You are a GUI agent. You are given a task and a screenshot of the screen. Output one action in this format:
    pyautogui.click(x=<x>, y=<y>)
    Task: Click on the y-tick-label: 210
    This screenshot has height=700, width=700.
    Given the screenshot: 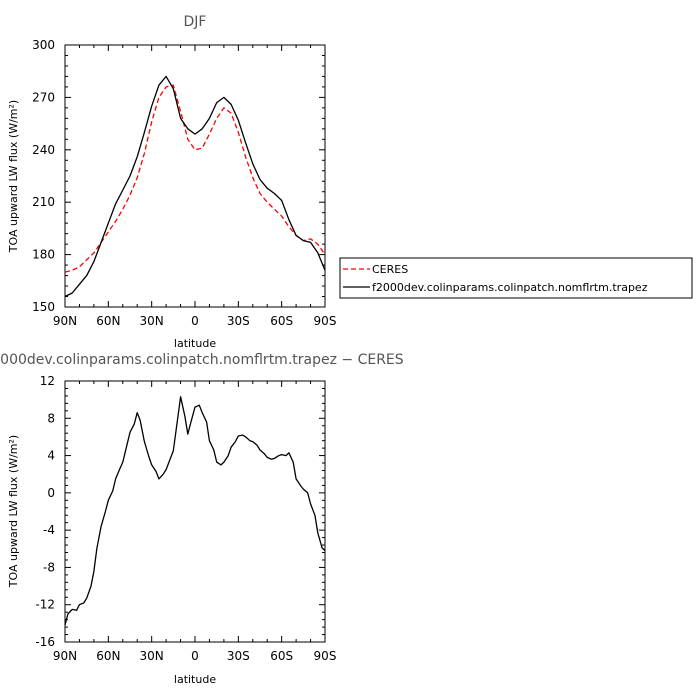 What is the action you would take?
    pyautogui.click(x=43, y=202)
    